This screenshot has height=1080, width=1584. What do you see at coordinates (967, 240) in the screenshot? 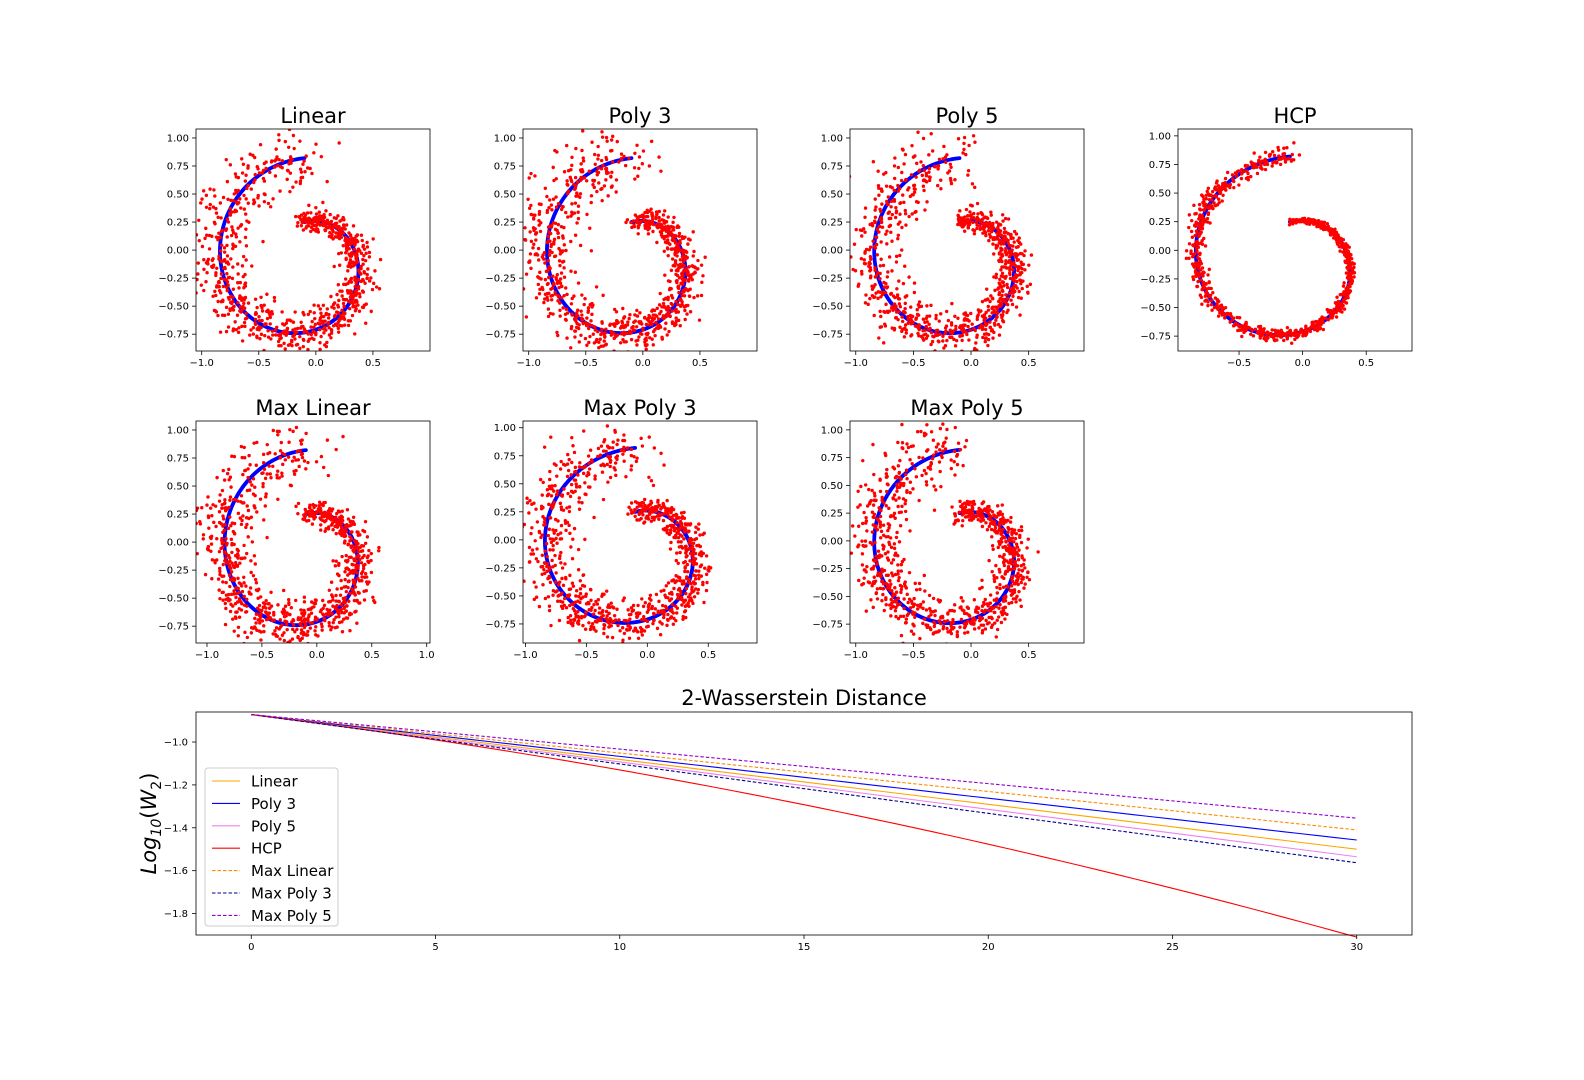
I see `axes-frame` at bounding box center [967, 240].